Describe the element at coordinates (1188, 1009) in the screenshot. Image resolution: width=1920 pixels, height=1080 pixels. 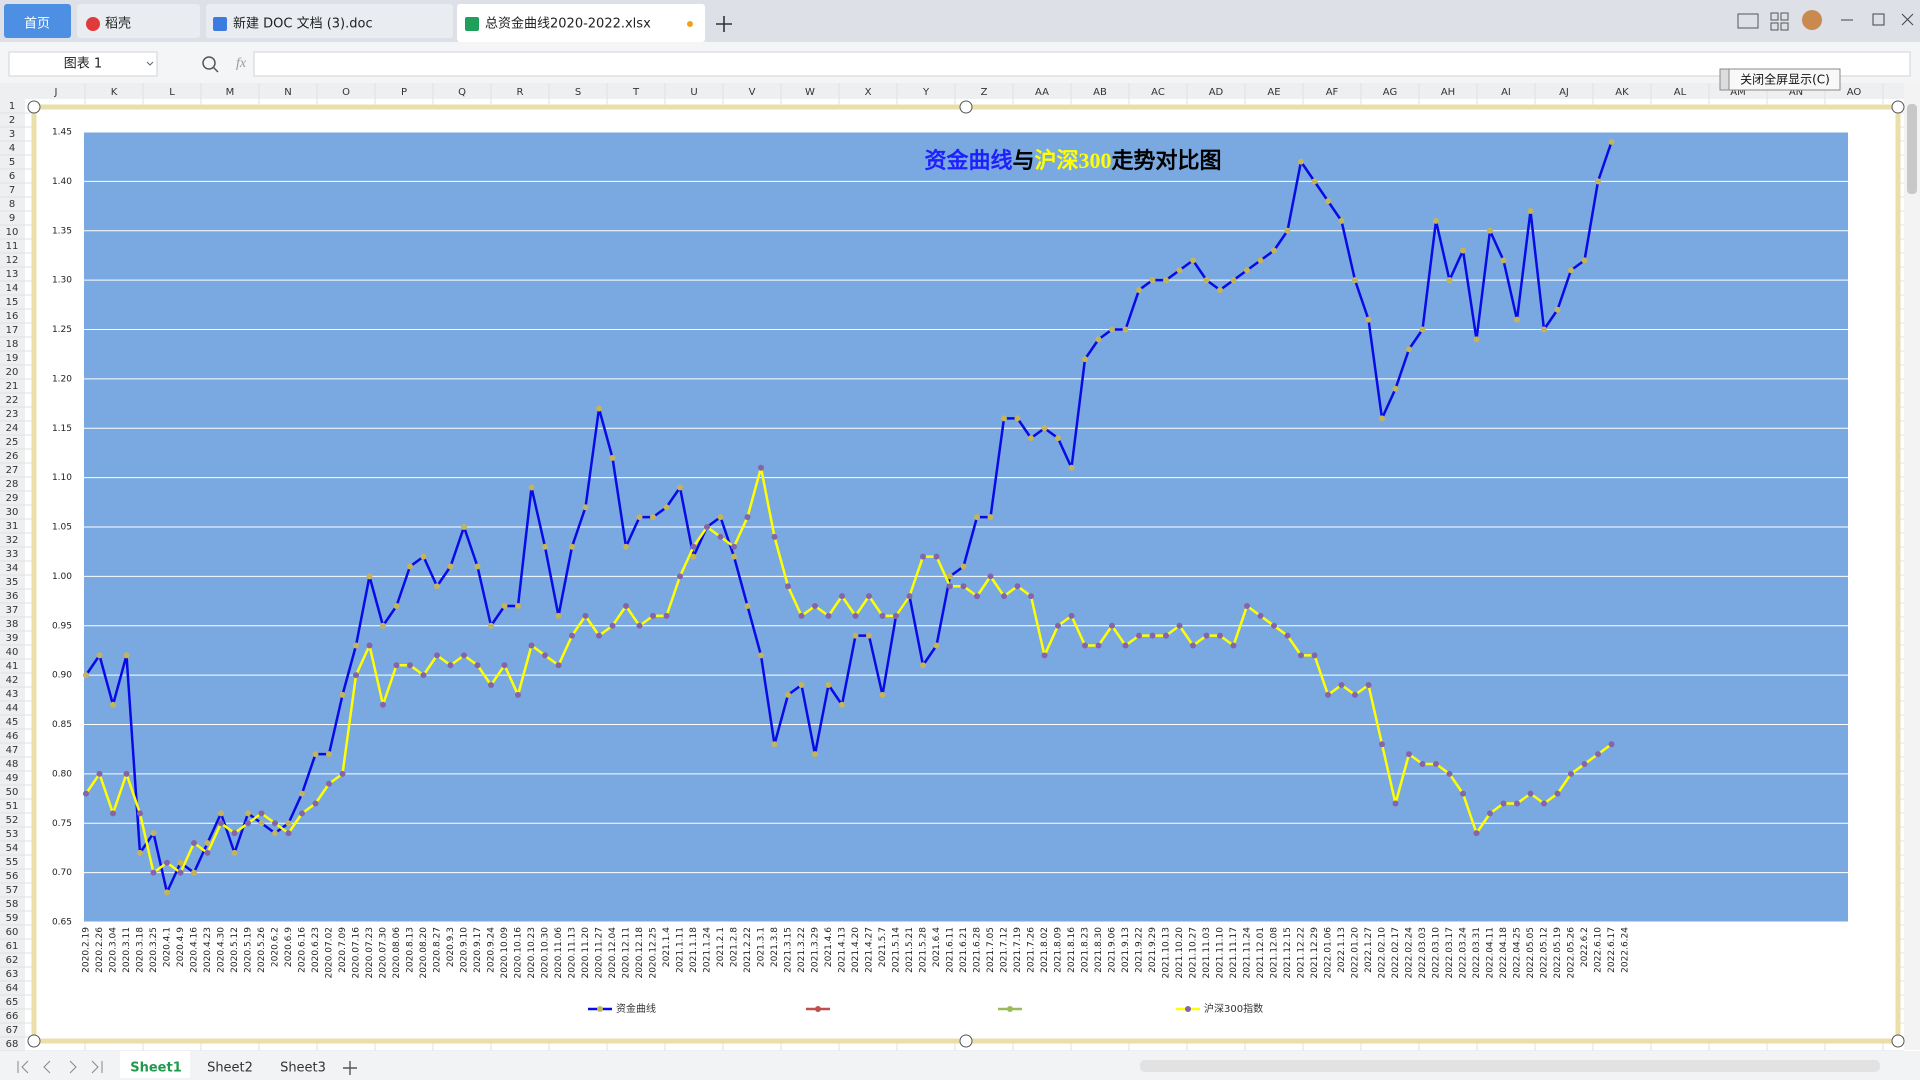
I see `legend-swatch` at that location.